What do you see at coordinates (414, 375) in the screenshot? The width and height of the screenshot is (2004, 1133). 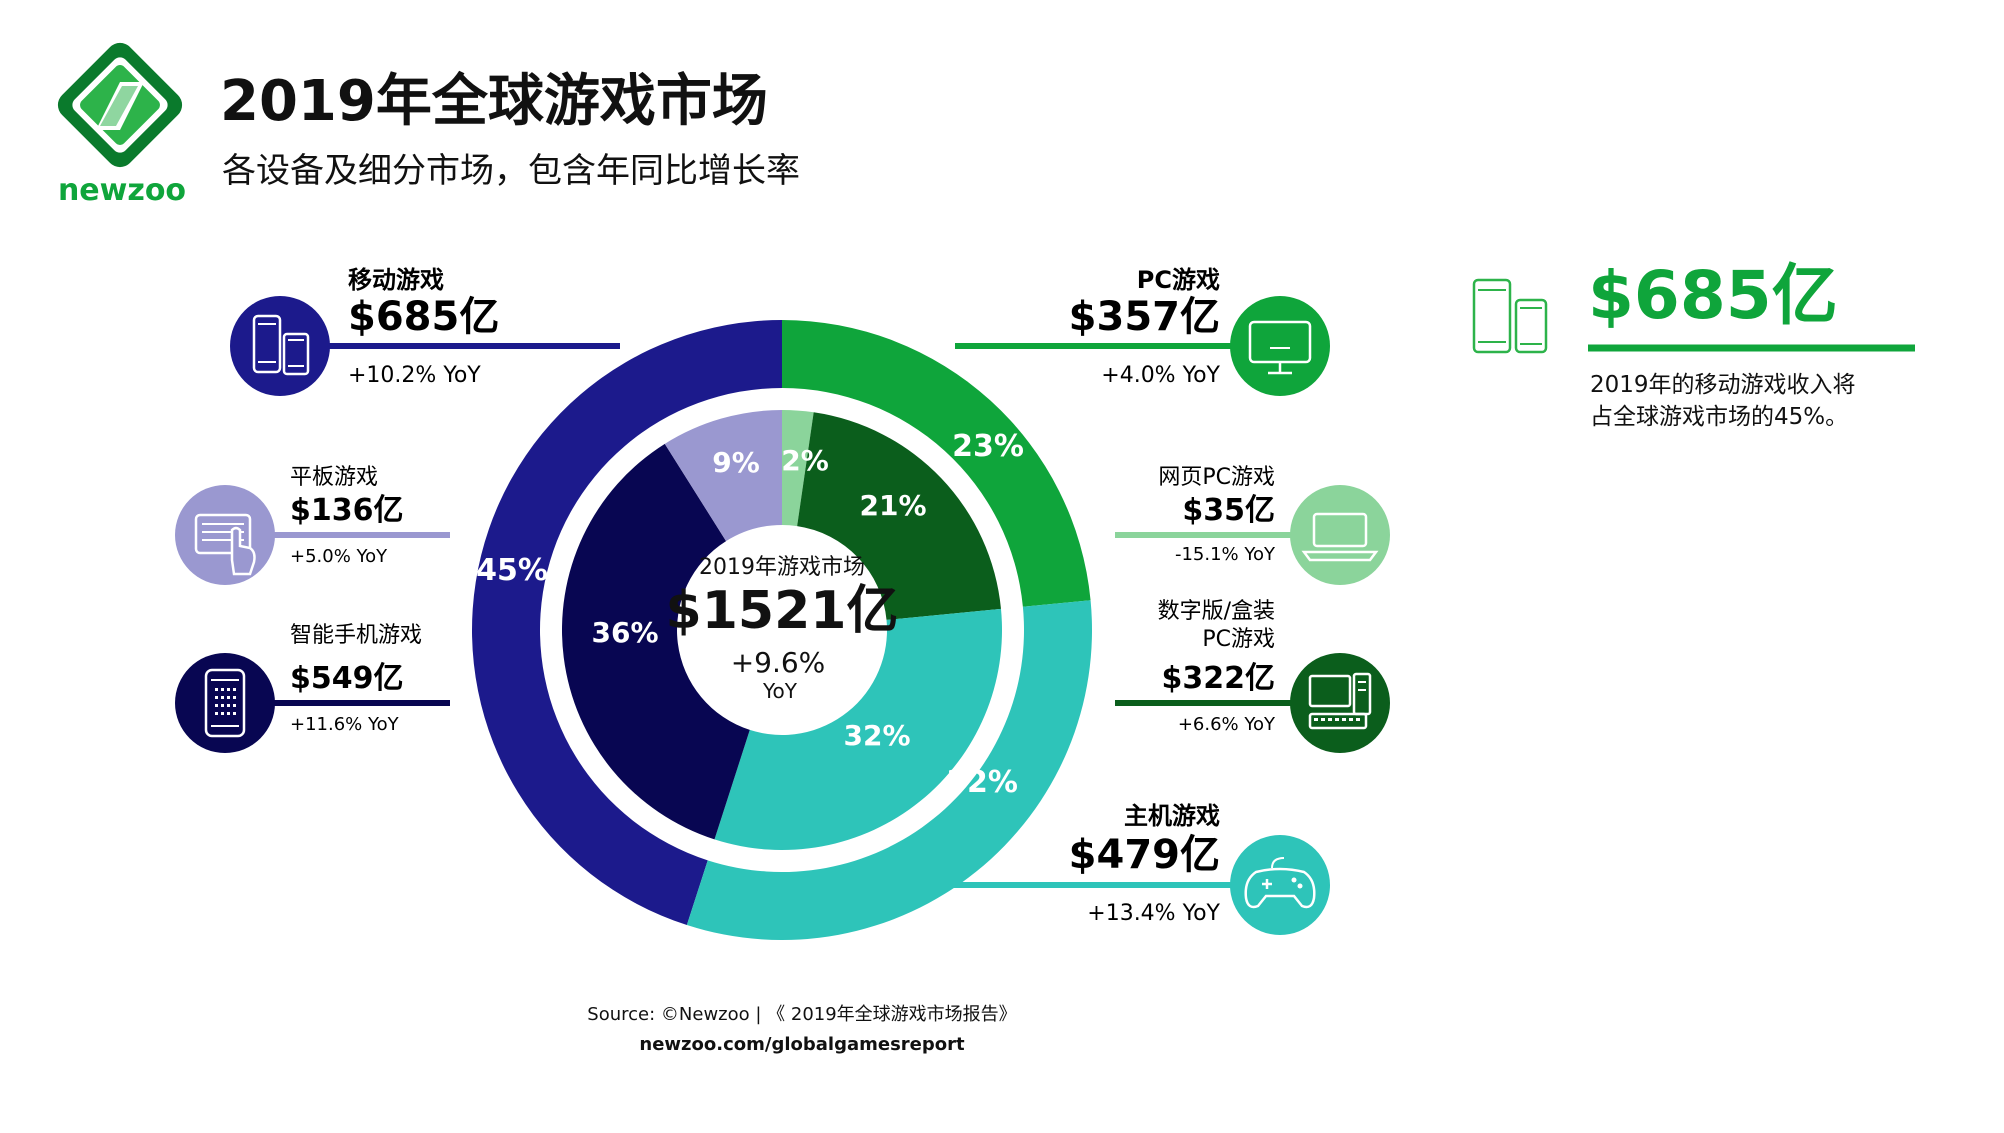 I see `growth-mobile: +10.2% YoY` at bounding box center [414, 375].